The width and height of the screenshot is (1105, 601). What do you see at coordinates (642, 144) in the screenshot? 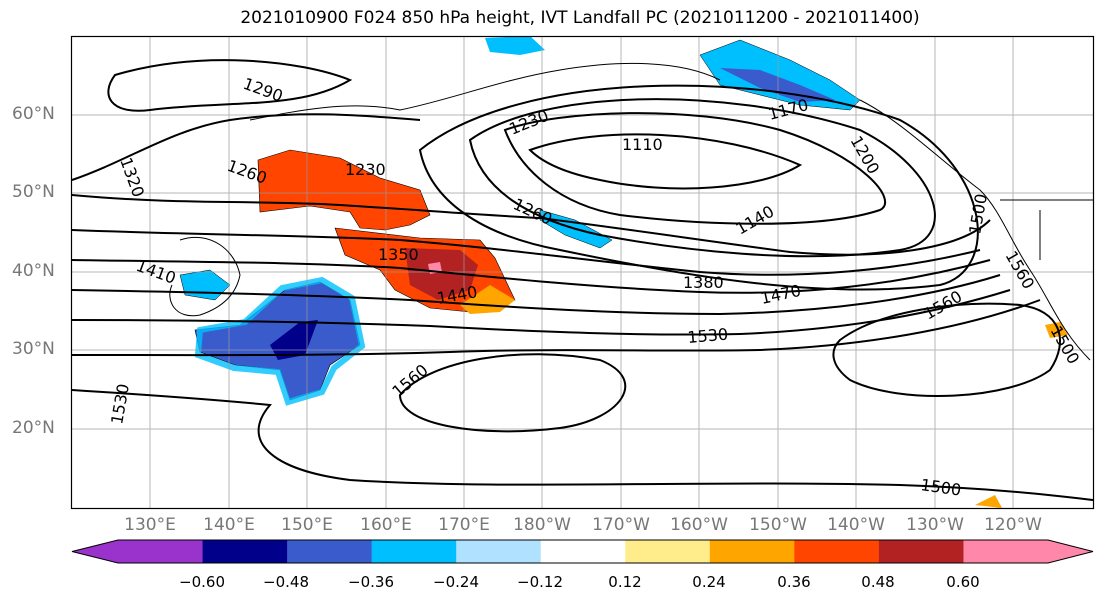
I see `contour-label: 1110` at bounding box center [642, 144].